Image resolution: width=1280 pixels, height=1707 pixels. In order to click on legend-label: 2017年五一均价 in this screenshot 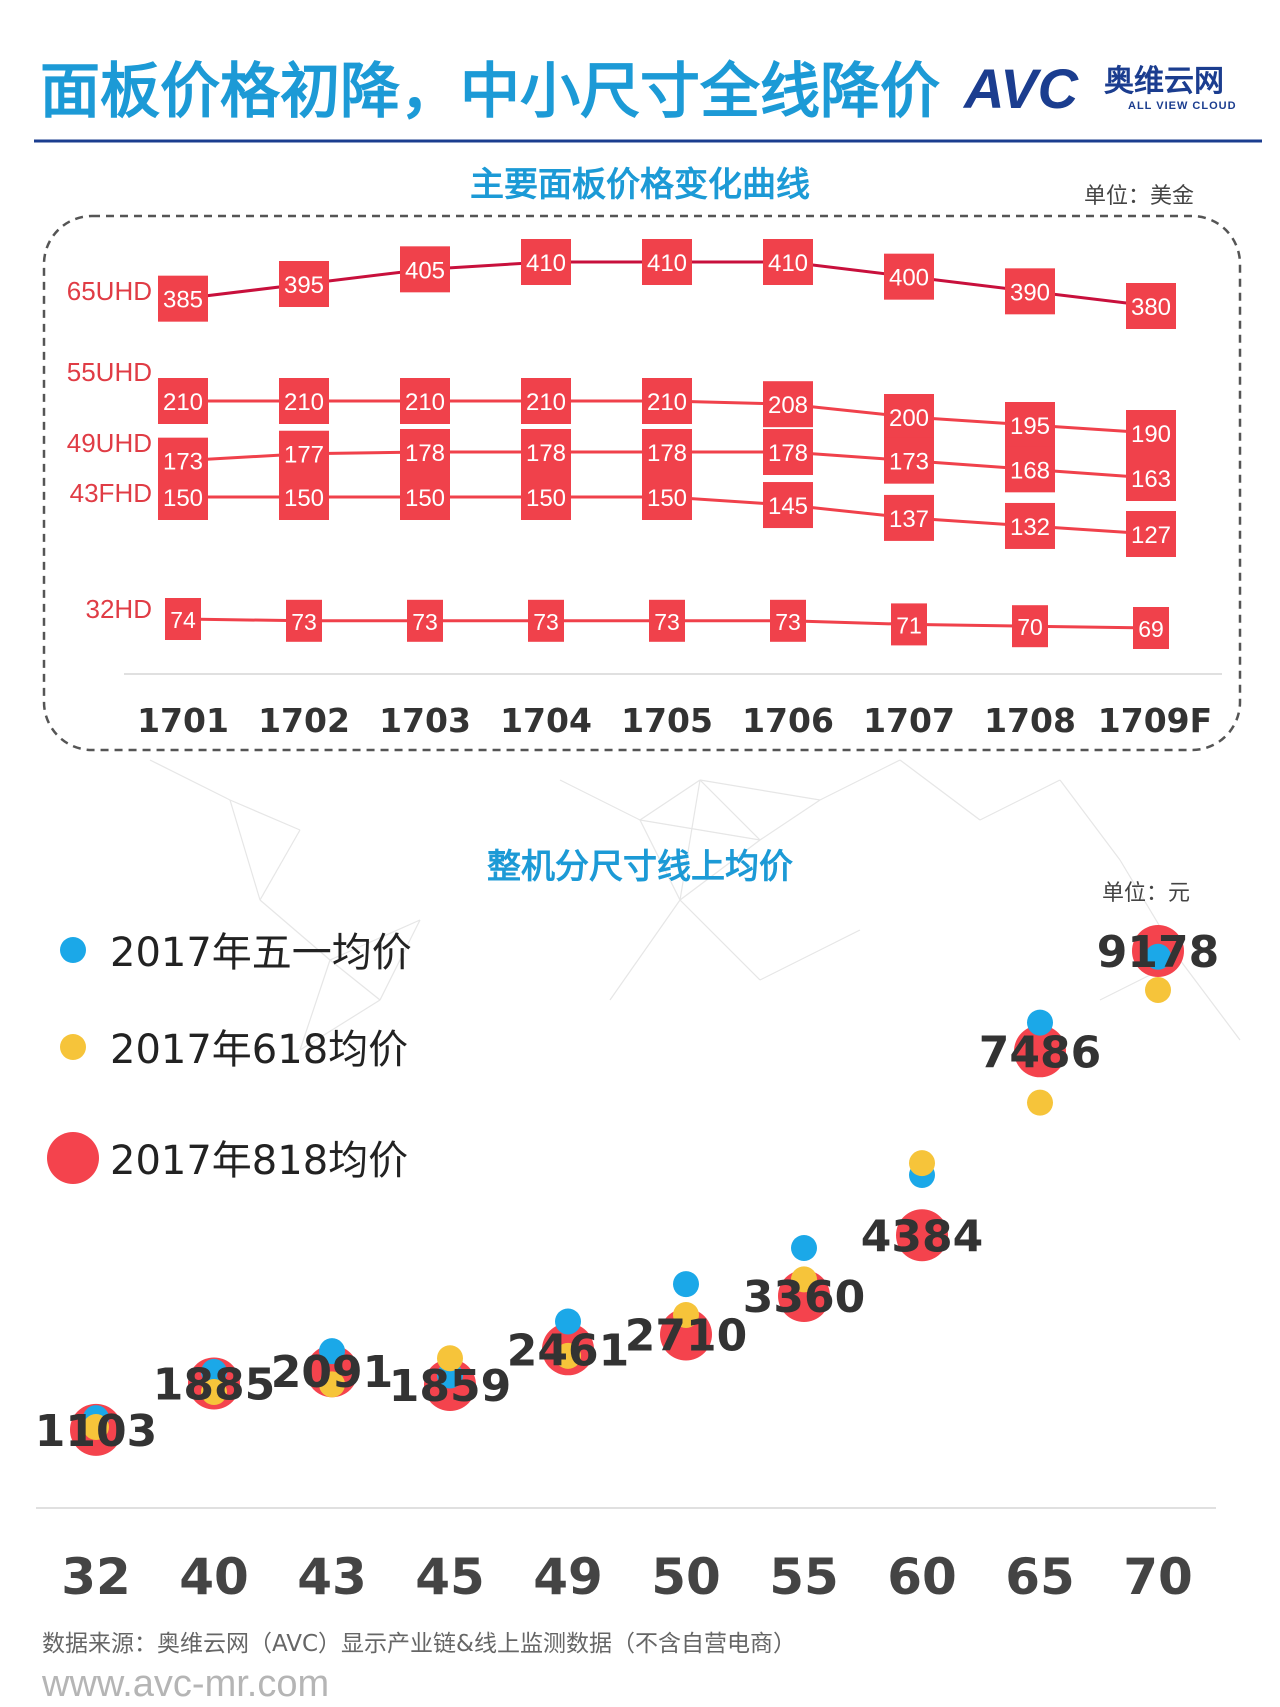, I will do `click(261, 953)`.